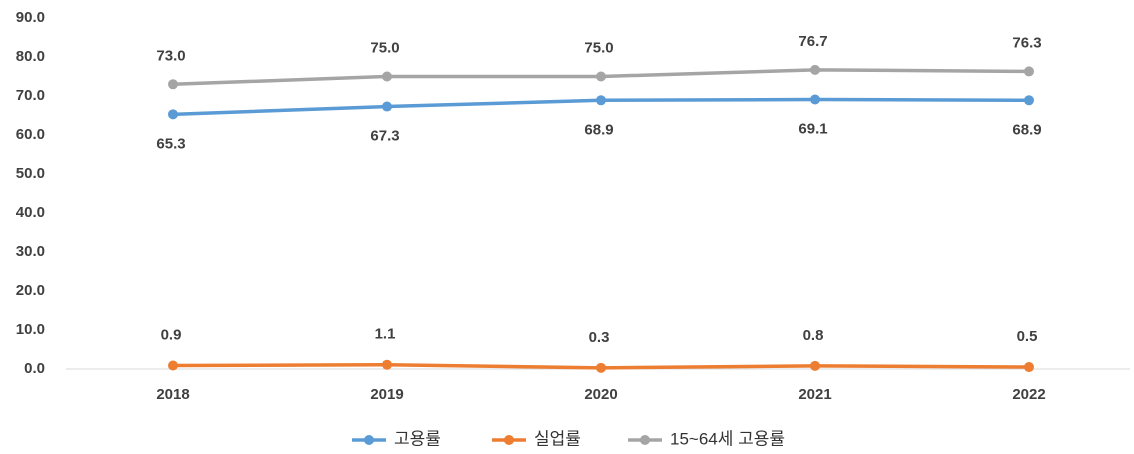 The width and height of the screenshot is (1134, 454). What do you see at coordinates (1028, 394) in the screenshot?
I see `x-tick-label: 2022` at bounding box center [1028, 394].